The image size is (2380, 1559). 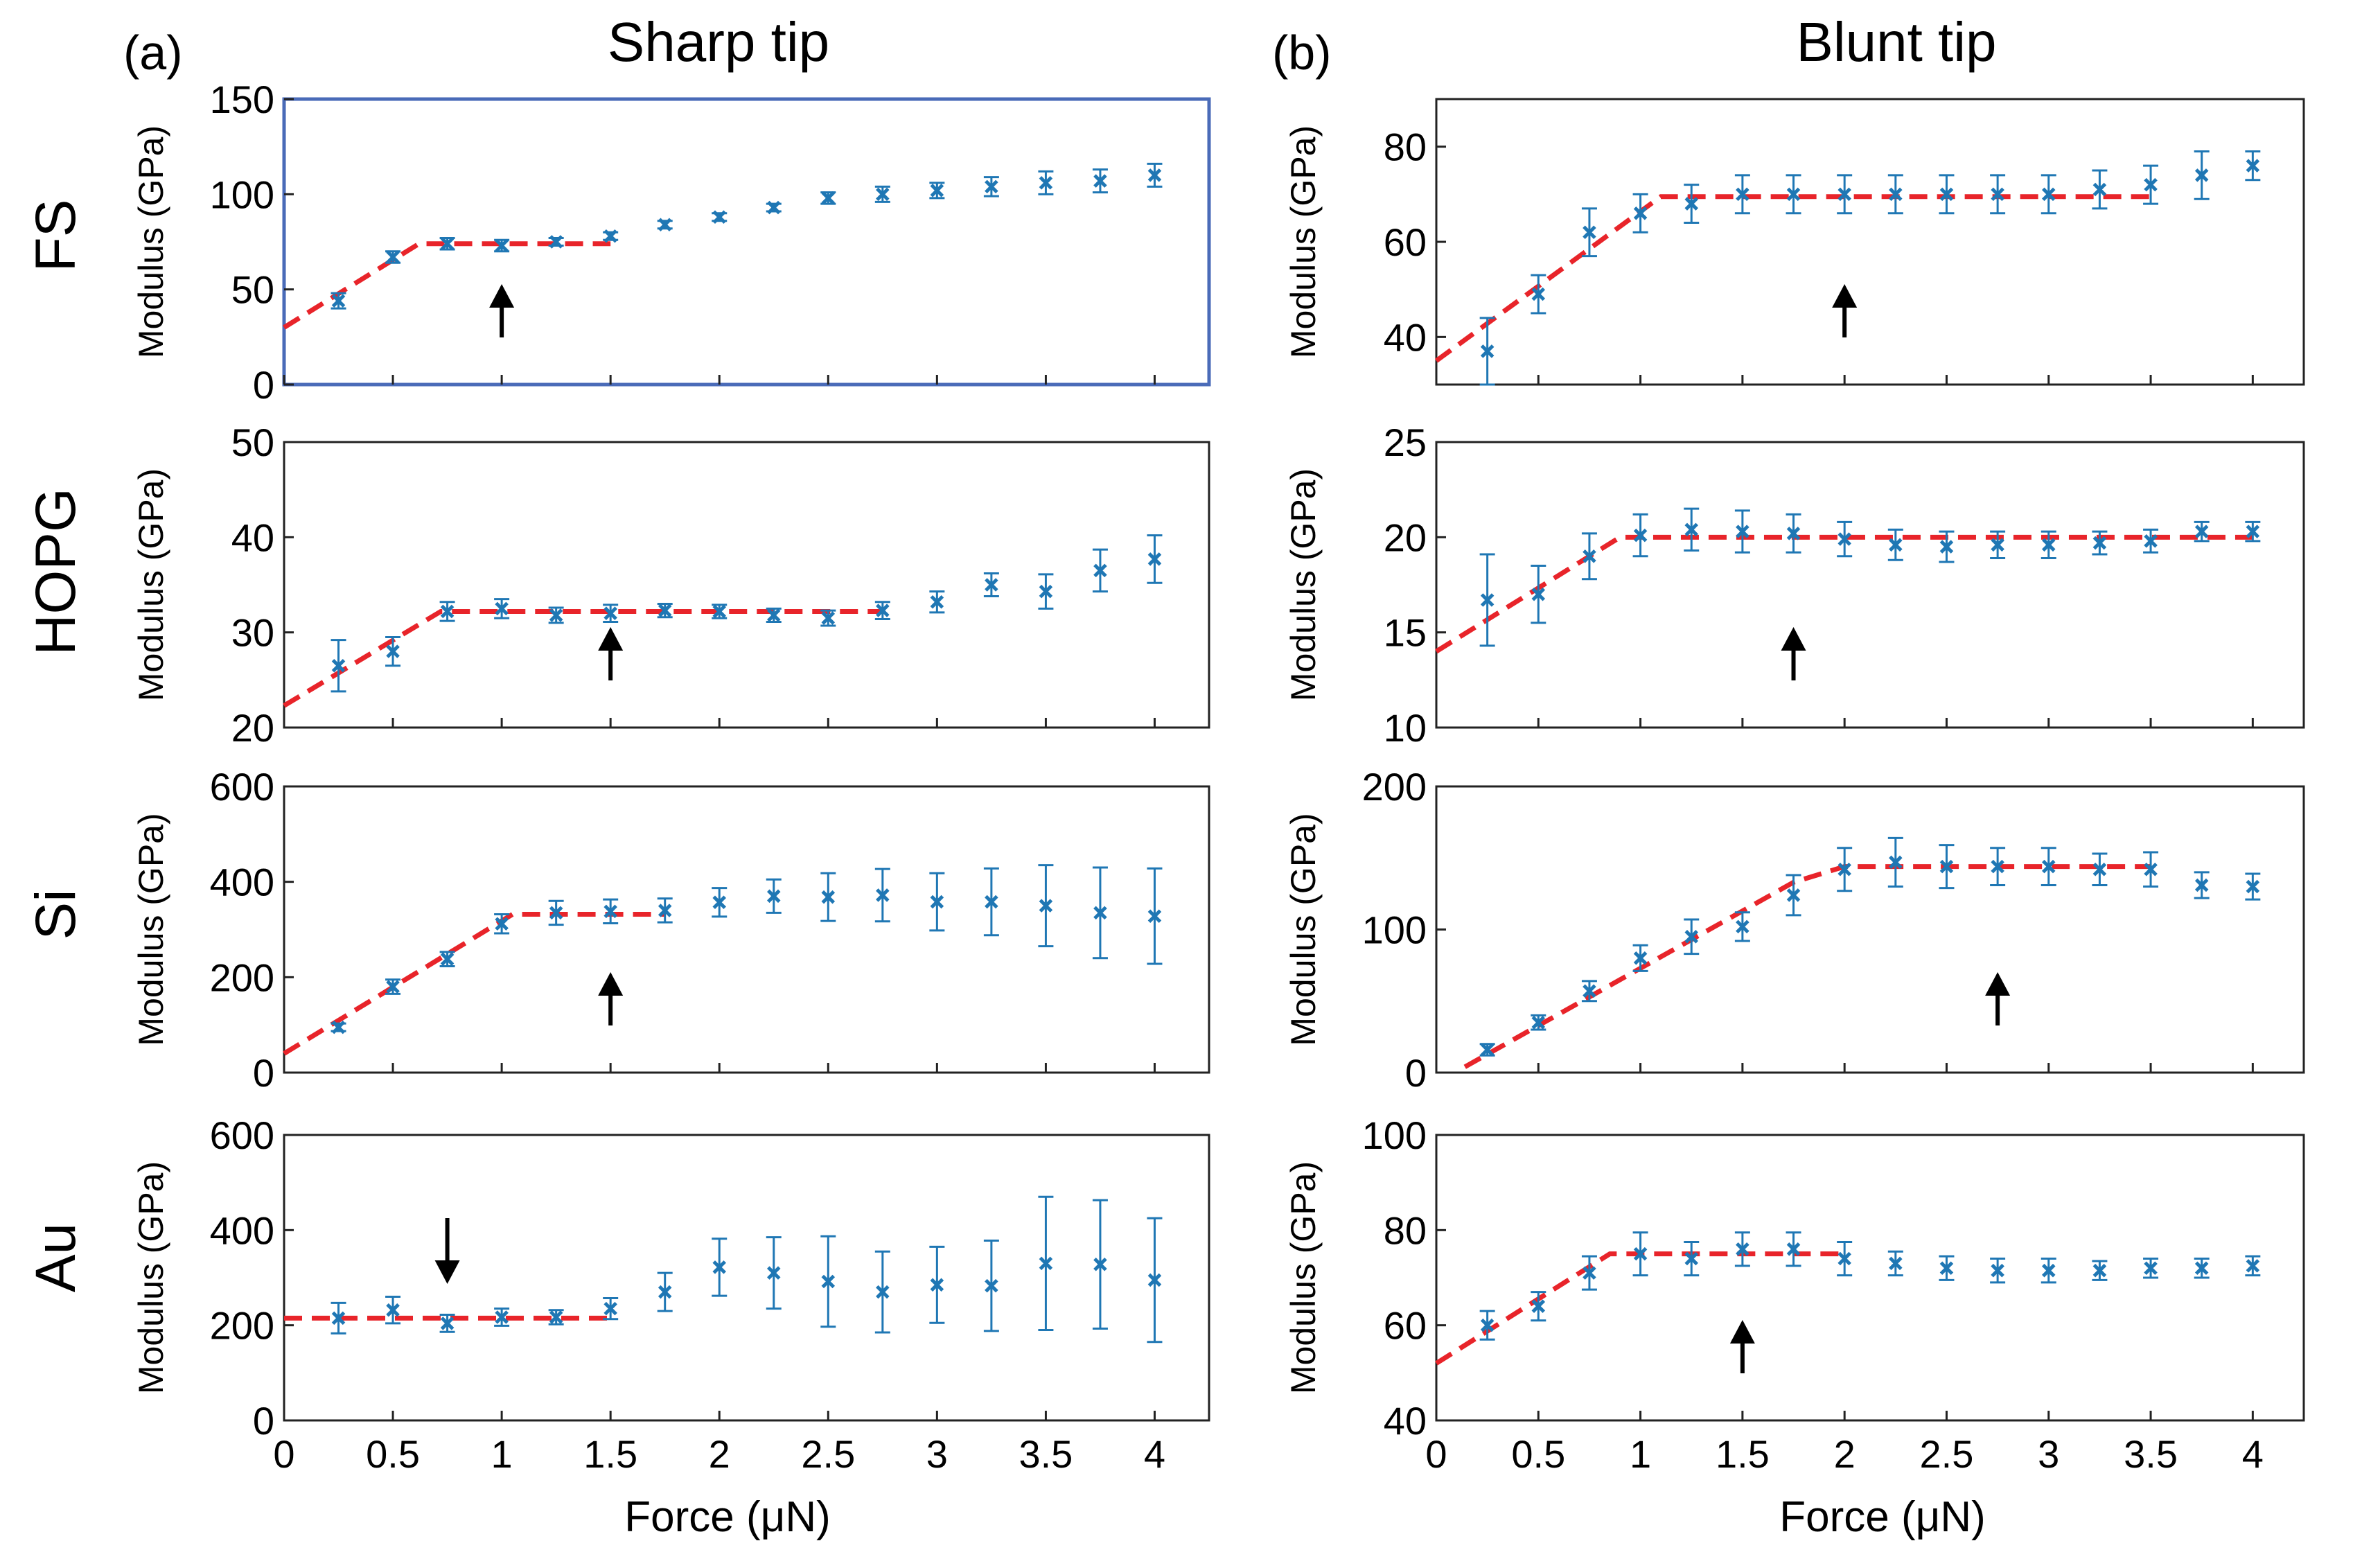 I want to click on panel-b-Si: 0 100 200 Modulus (GPa), so click(x=1795, y=930).